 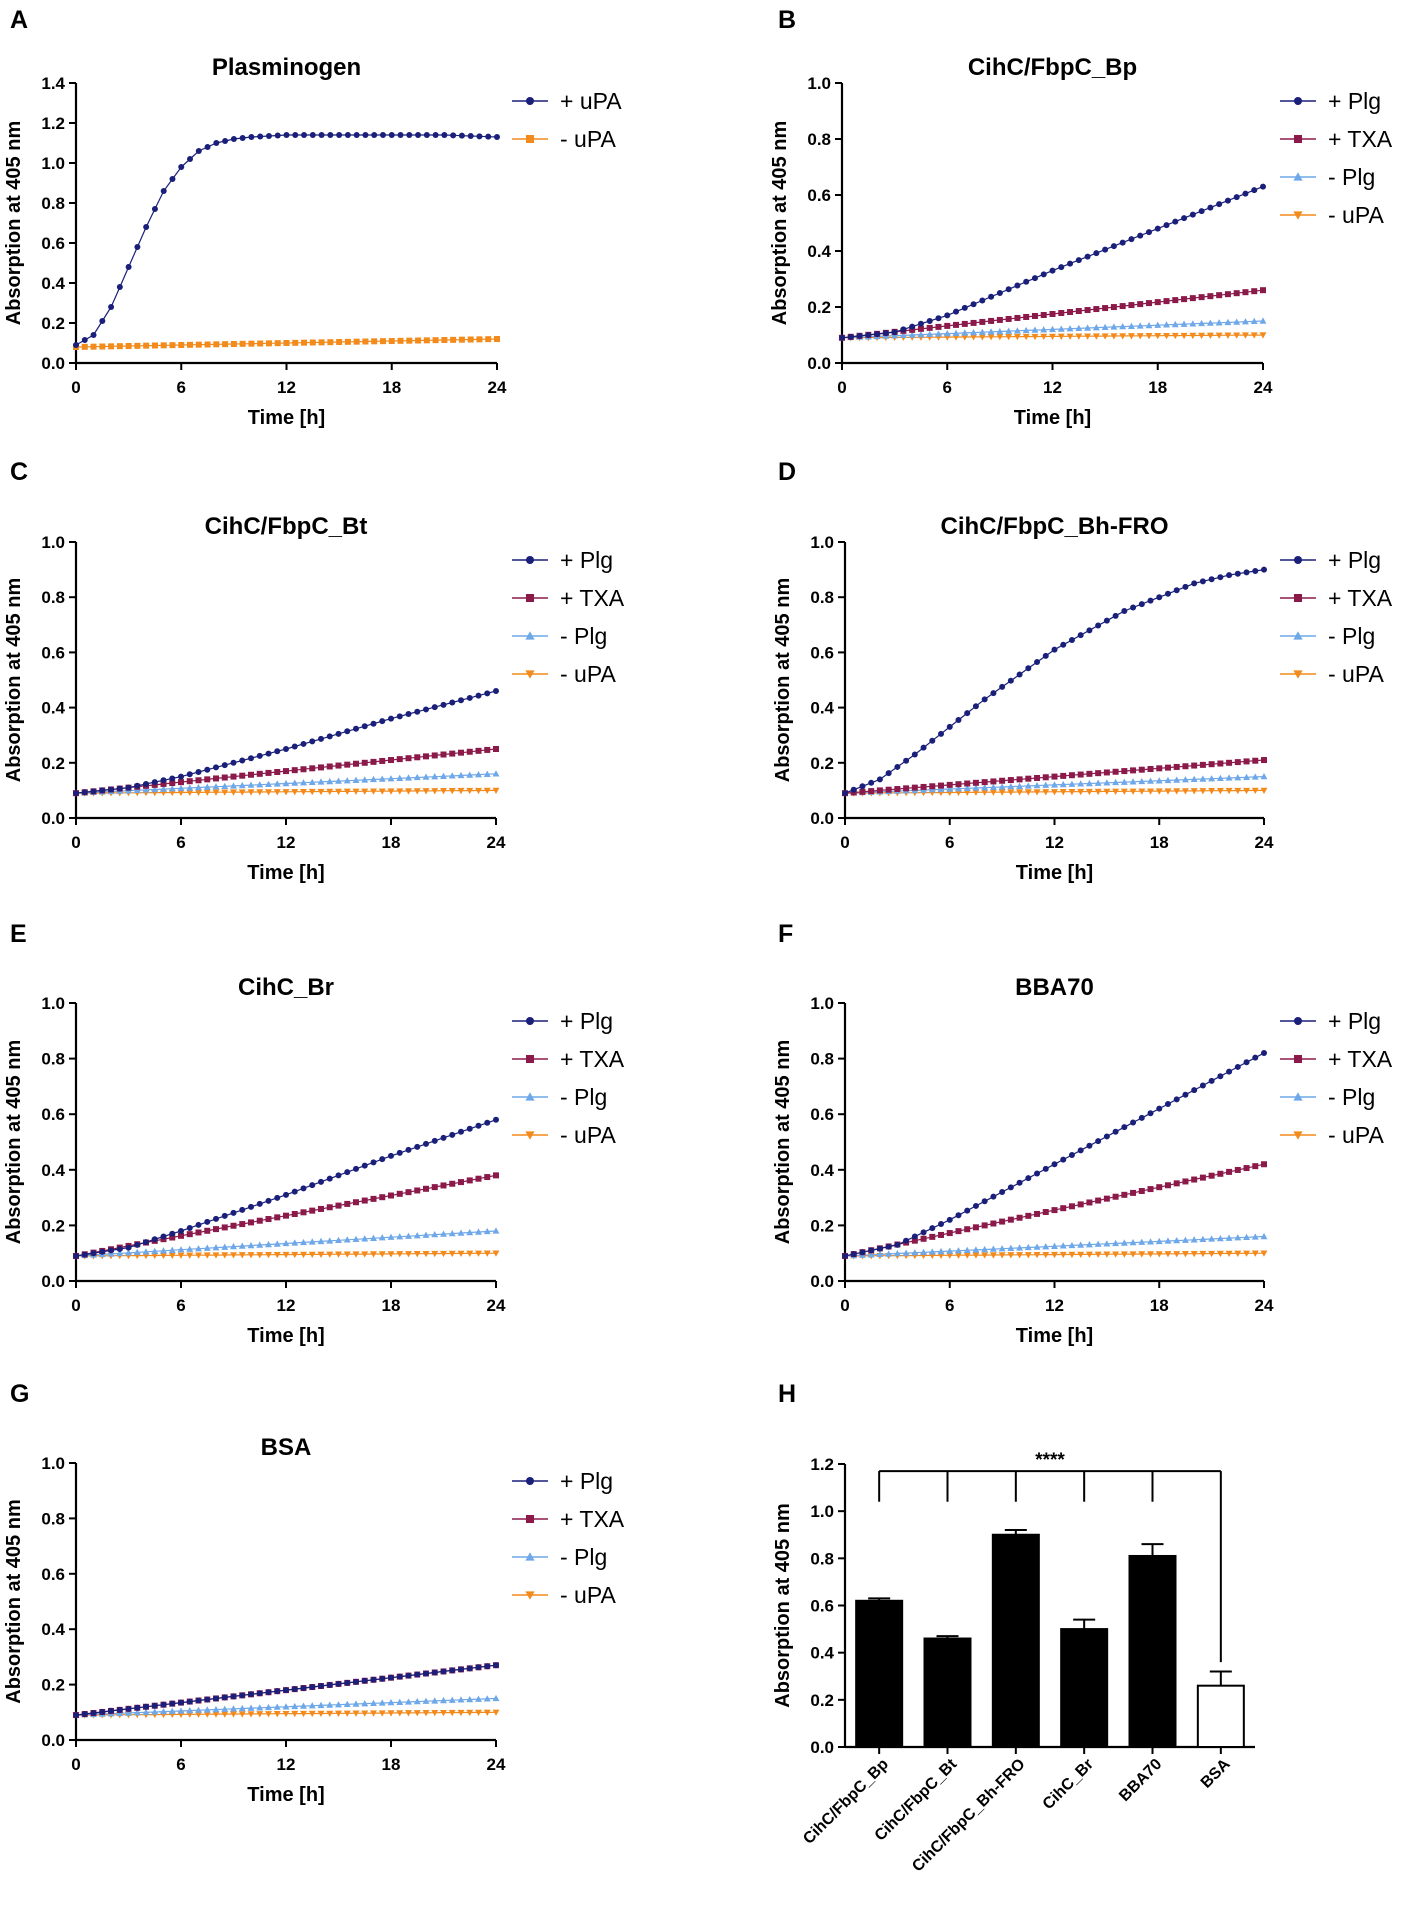 I want to click on x-category-label: BBA70, so click(x=1140, y=1780).